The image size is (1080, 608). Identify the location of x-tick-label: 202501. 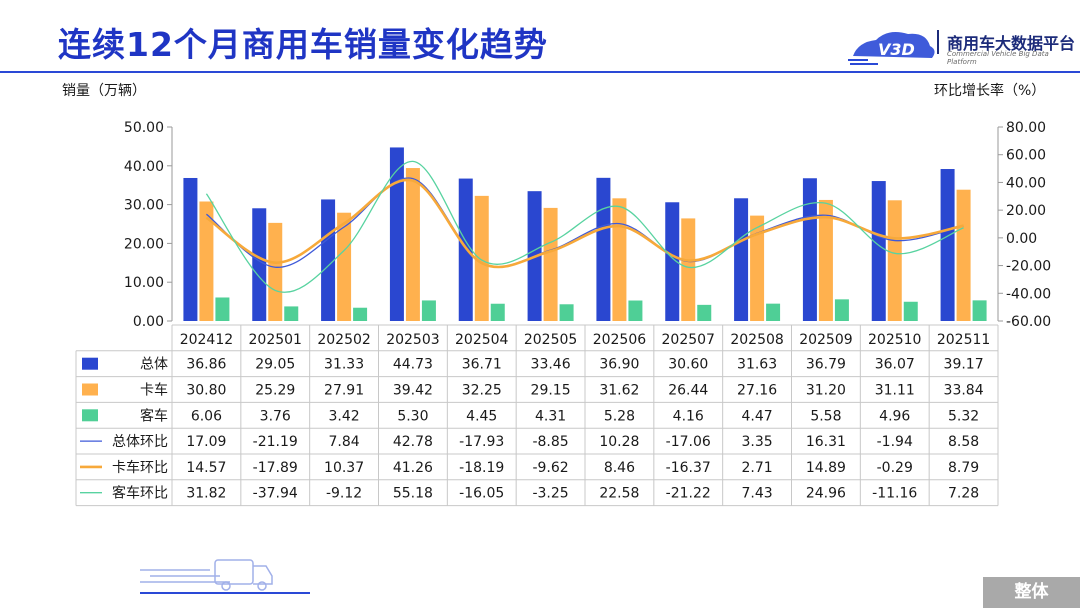
(275, 340).